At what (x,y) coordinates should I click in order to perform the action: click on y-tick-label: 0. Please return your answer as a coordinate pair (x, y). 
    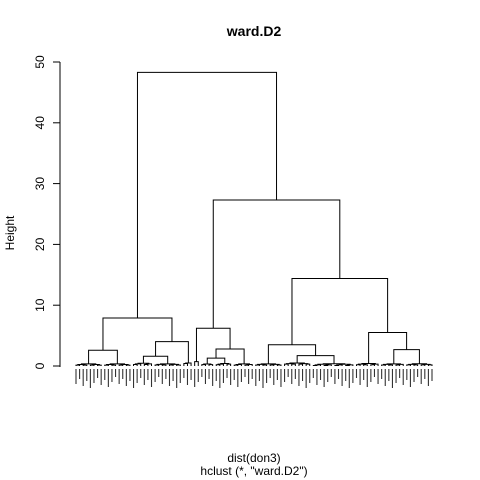
    Looking at the image, I should click on (40, 365).